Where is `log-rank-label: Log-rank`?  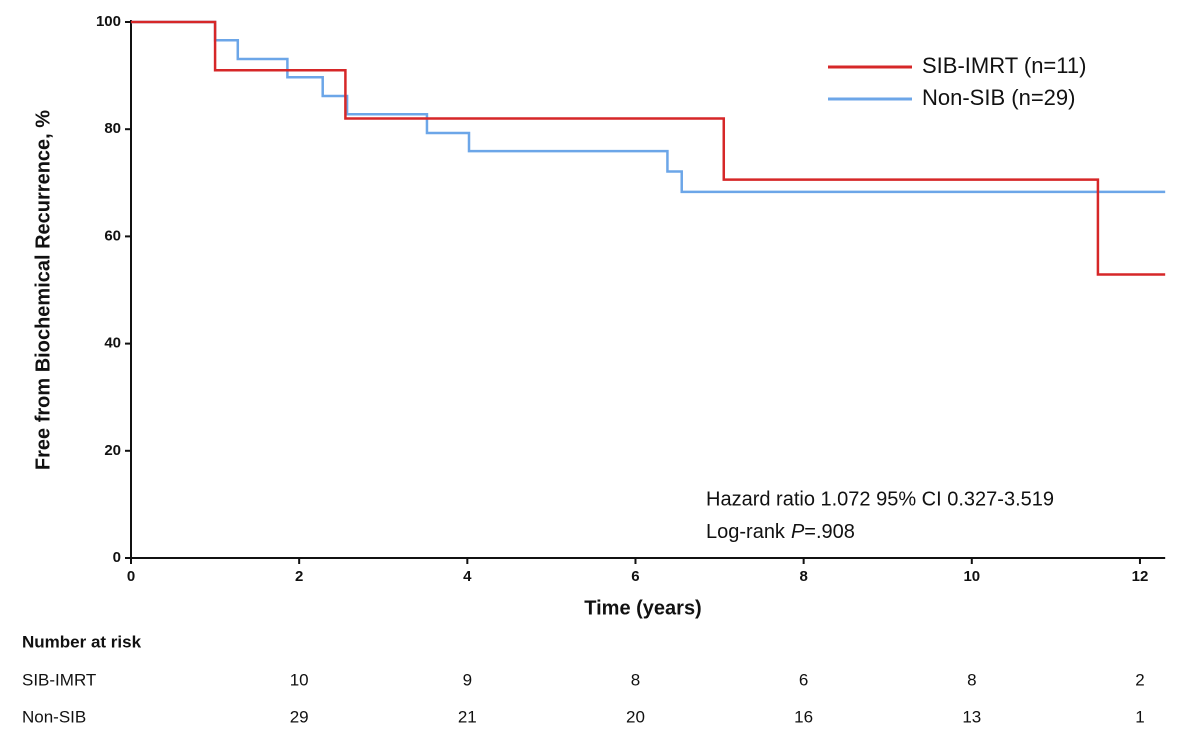 log-rank-label: Log-rank is located at coordinates (746, 532).